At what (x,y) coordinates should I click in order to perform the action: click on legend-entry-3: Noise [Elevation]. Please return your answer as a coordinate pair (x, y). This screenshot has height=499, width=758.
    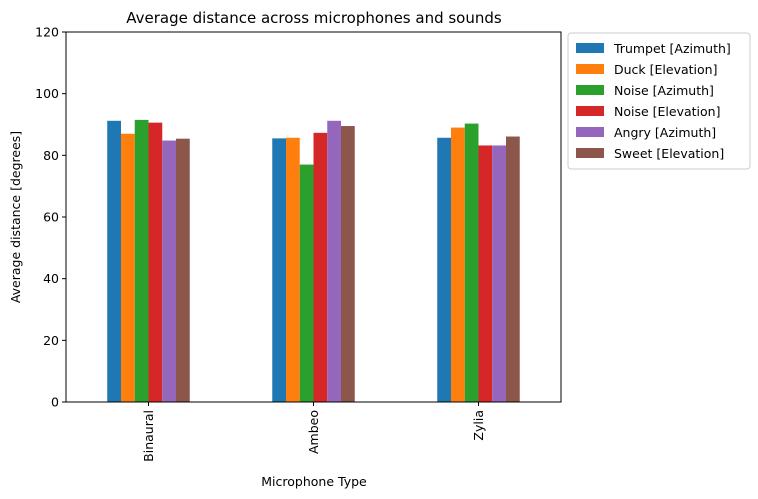
    Looking at the image, I should click on (667, 111).